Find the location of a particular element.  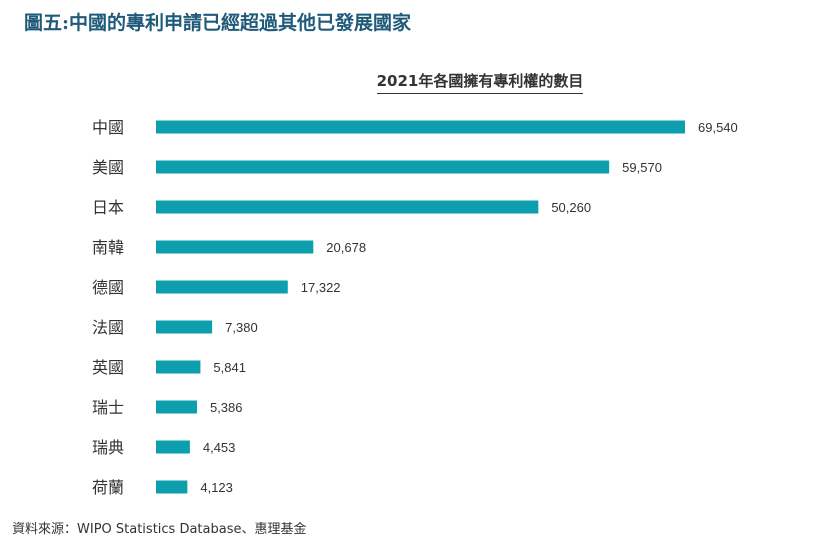

chart-title-text: 2021年各國擁有專利權的數目 is located at coordinates (480, 83).